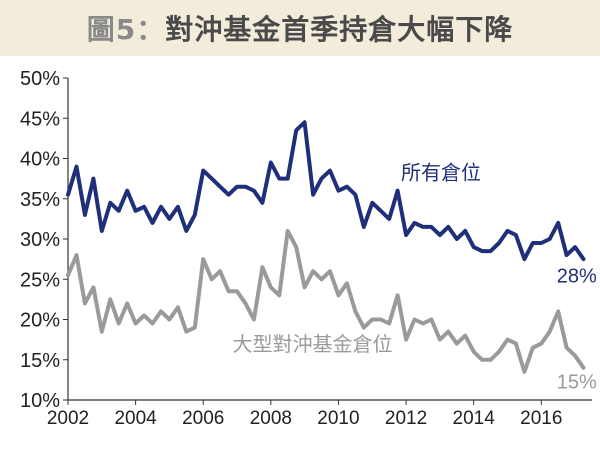  I want to click on x-tick-label: 2016, so click(541, 418).